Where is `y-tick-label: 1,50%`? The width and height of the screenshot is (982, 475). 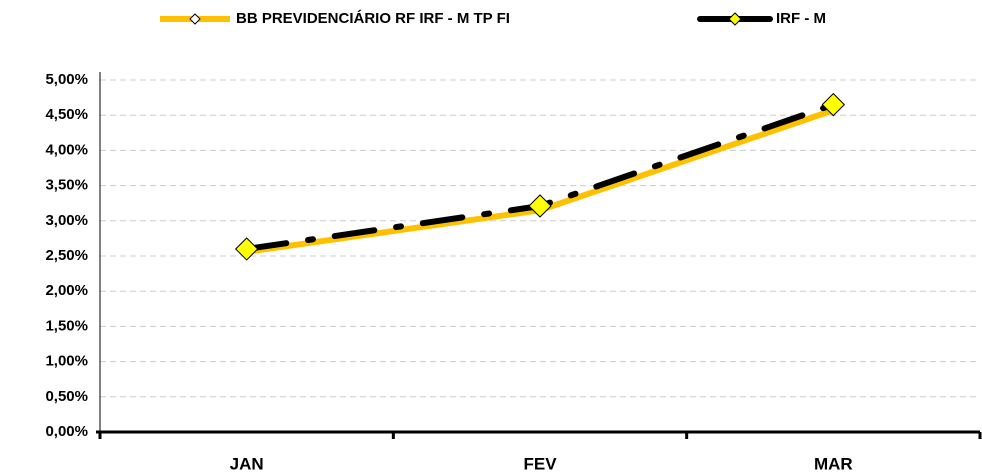
y-tick-label: 1,50% is located at coordinates (66, 325).